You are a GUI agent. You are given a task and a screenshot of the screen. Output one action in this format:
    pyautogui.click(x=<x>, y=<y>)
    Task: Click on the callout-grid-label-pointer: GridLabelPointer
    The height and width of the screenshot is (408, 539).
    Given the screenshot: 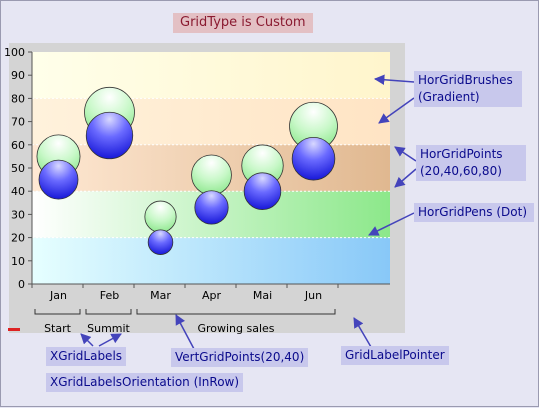 What is the action you would take?
    pyautogui.click(x=395, y=355)
    